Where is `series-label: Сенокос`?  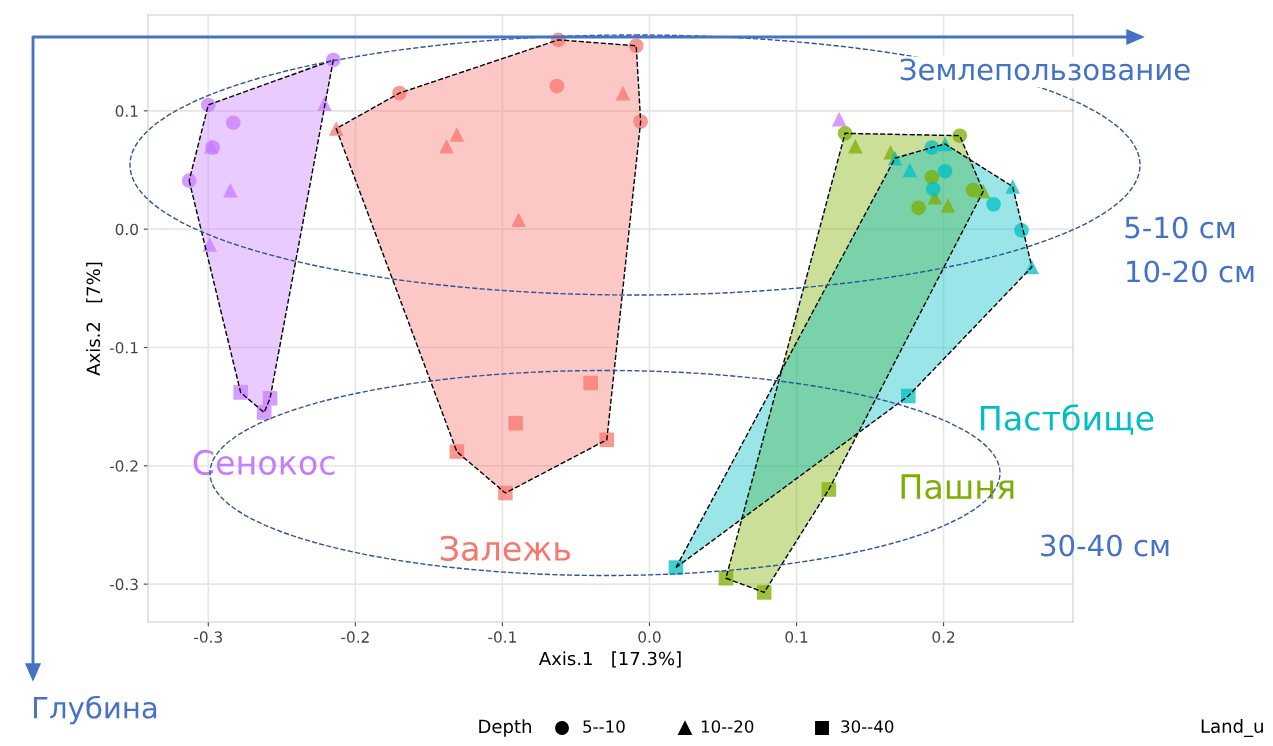
series-label: Сенокос is located at coordinates (264, 462).